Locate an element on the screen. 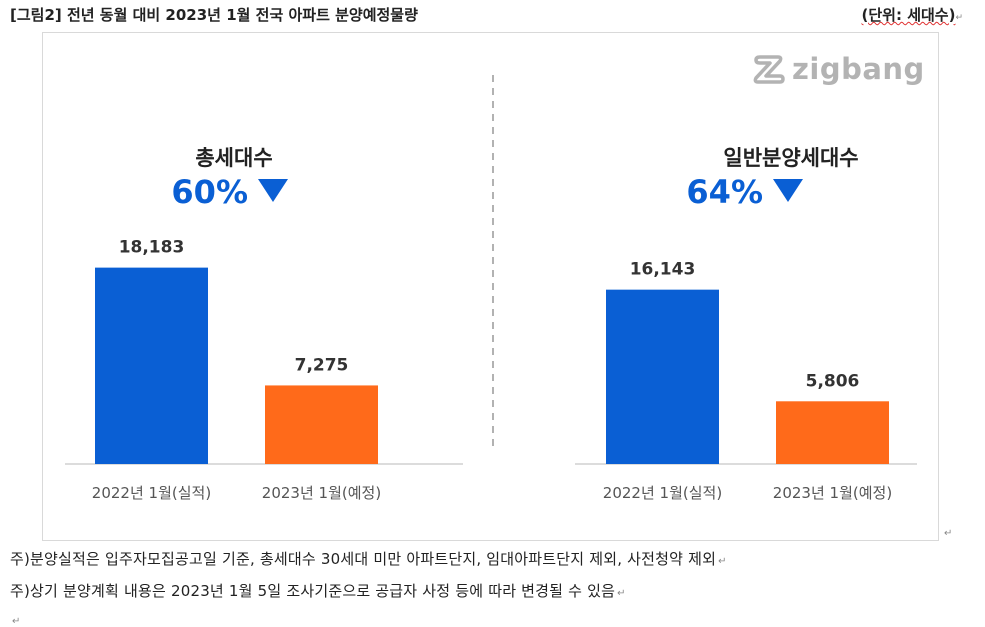  unit-label: (단위: 세대수)↵ is located at coordinates (912, 15).